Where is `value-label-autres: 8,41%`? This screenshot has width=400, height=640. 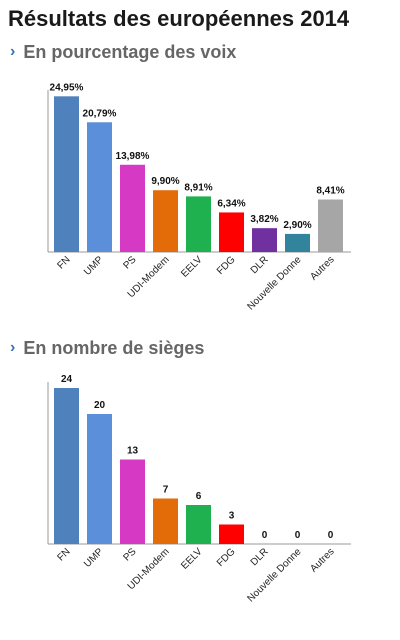
value-label-autres: 8,41% is located at coordinates (330, 191).